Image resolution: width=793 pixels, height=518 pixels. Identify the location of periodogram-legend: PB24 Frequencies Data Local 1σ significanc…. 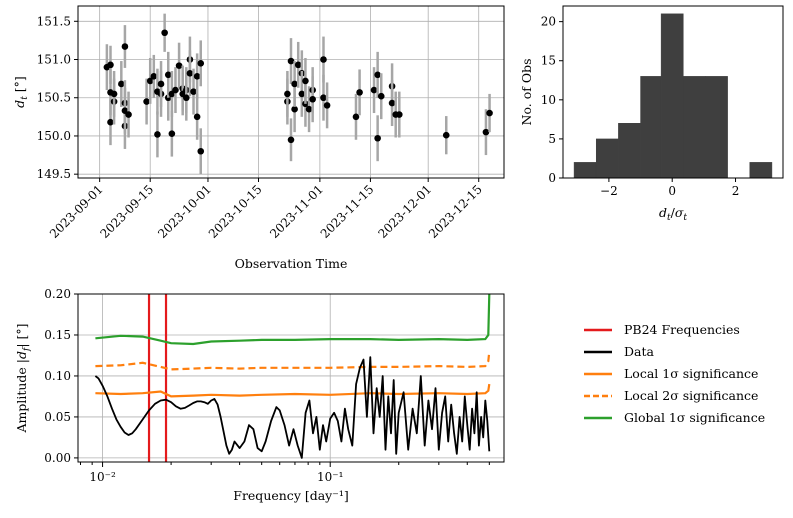
(674, 373).